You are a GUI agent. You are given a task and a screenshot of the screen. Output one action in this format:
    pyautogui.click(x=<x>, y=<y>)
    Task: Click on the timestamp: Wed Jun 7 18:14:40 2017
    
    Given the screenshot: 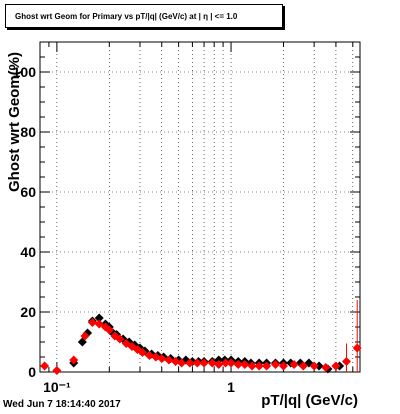 What is the action you would take?
    pyautogui.click(x=62, y=404)
    